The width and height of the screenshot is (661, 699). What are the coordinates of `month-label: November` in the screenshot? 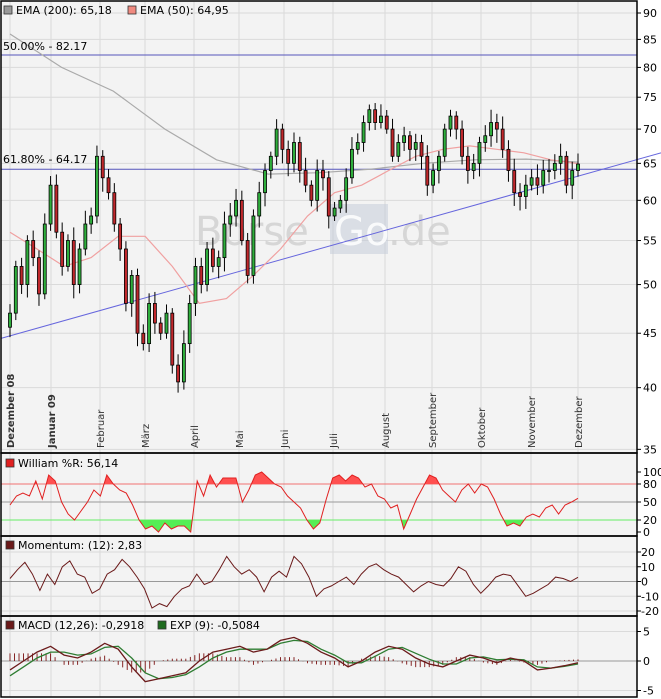 It's located at (532, 421).